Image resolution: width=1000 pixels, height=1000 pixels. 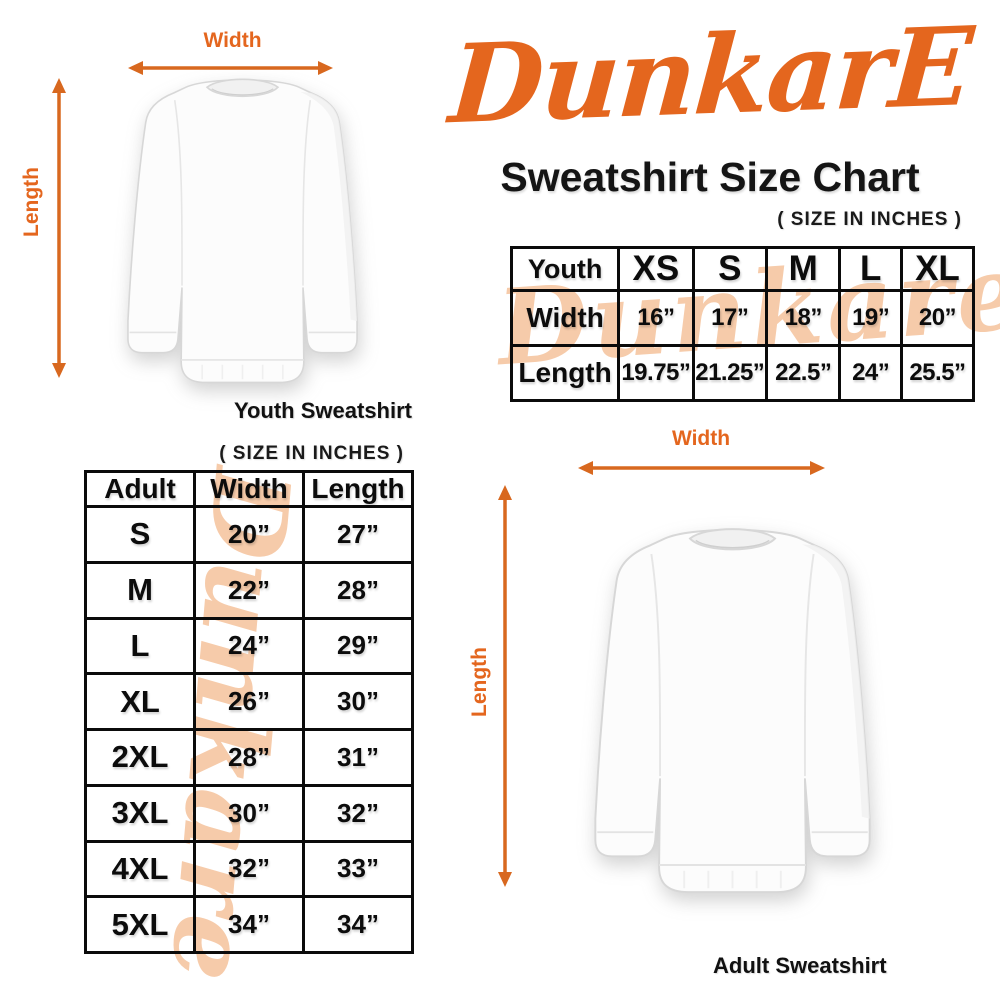 I want to click on page-title: Sweatshirt Size Chart, so click(x=710, y=177).